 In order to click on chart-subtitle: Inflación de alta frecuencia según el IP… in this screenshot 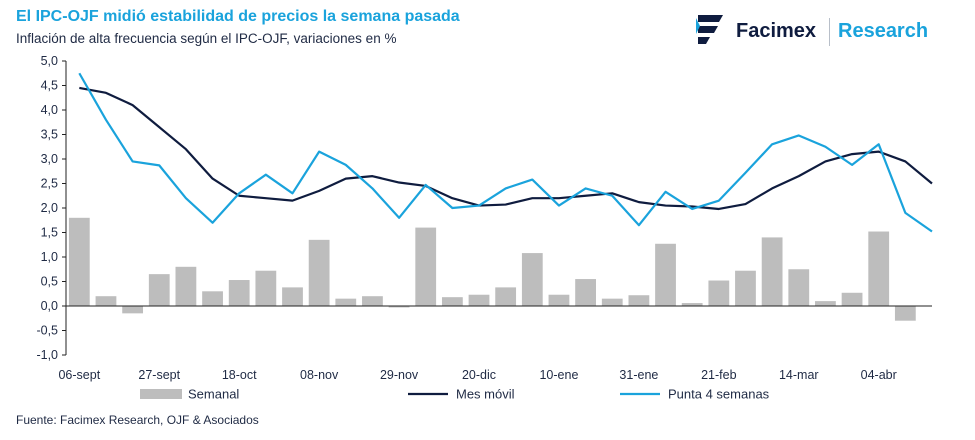, I will do `click(206, 38)`.